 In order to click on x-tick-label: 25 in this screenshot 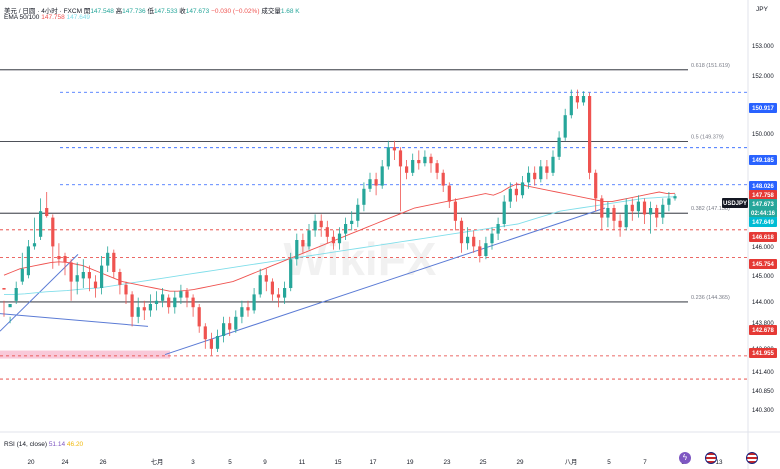, I will do `click(483, 462)`.